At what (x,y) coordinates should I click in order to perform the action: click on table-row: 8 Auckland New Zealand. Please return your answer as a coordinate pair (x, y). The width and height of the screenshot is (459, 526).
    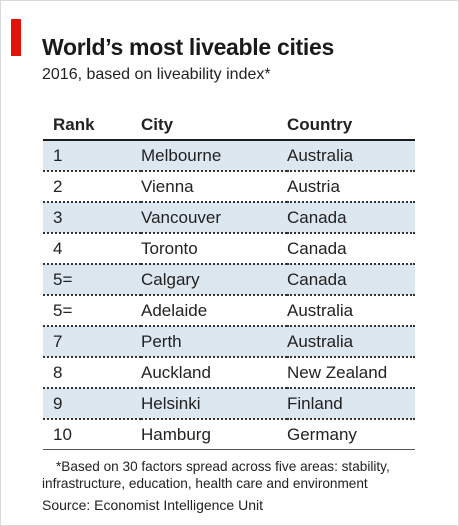
    Looking at the image, I should click on (229, 373).